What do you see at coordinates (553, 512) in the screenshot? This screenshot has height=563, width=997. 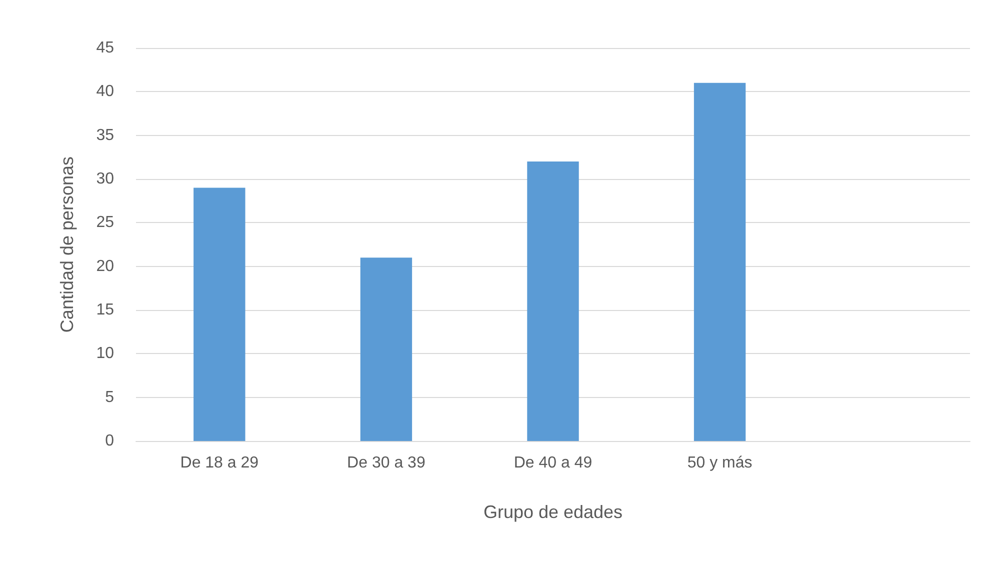 I see `x-axis-title: Grupo de edades` at bounding box center [553, 512].